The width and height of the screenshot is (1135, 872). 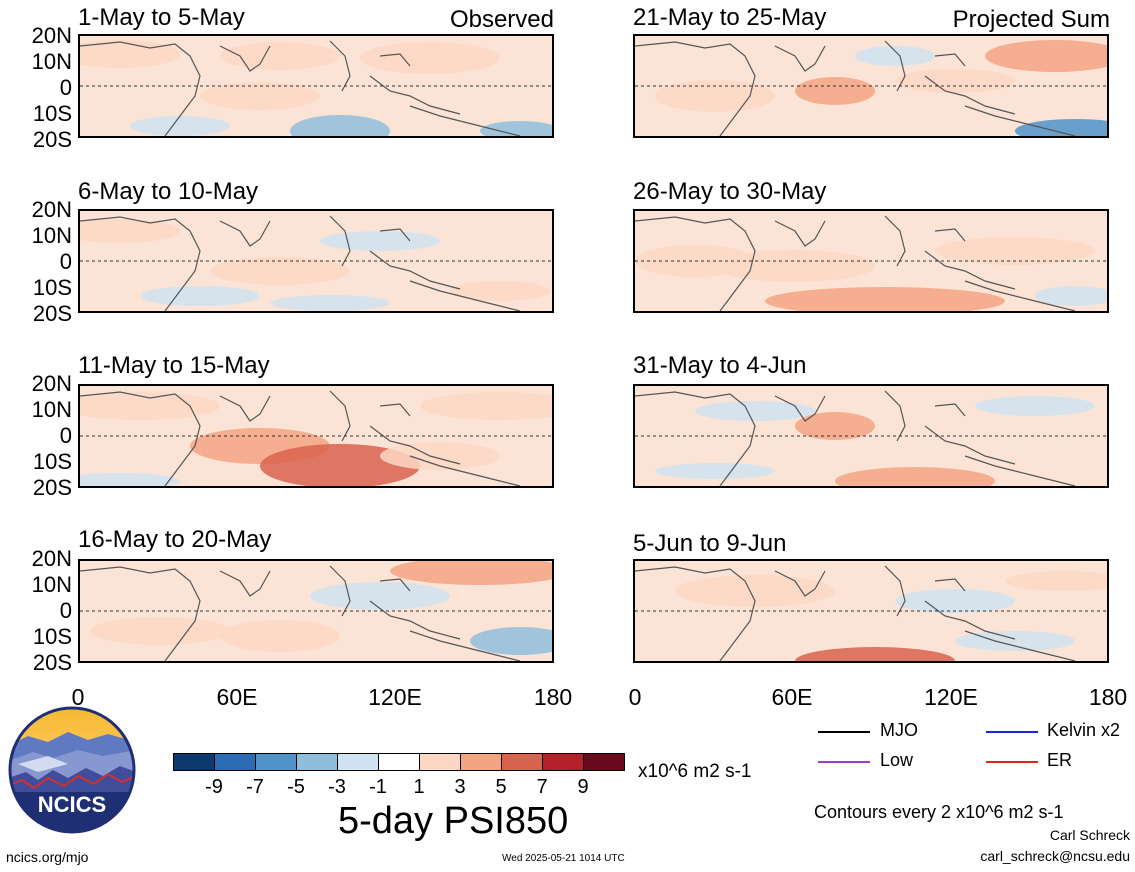 What do you see at coordinates (844, 762) in the screenshot?
I see `legend-line-low` at bounding box center [844, 762].